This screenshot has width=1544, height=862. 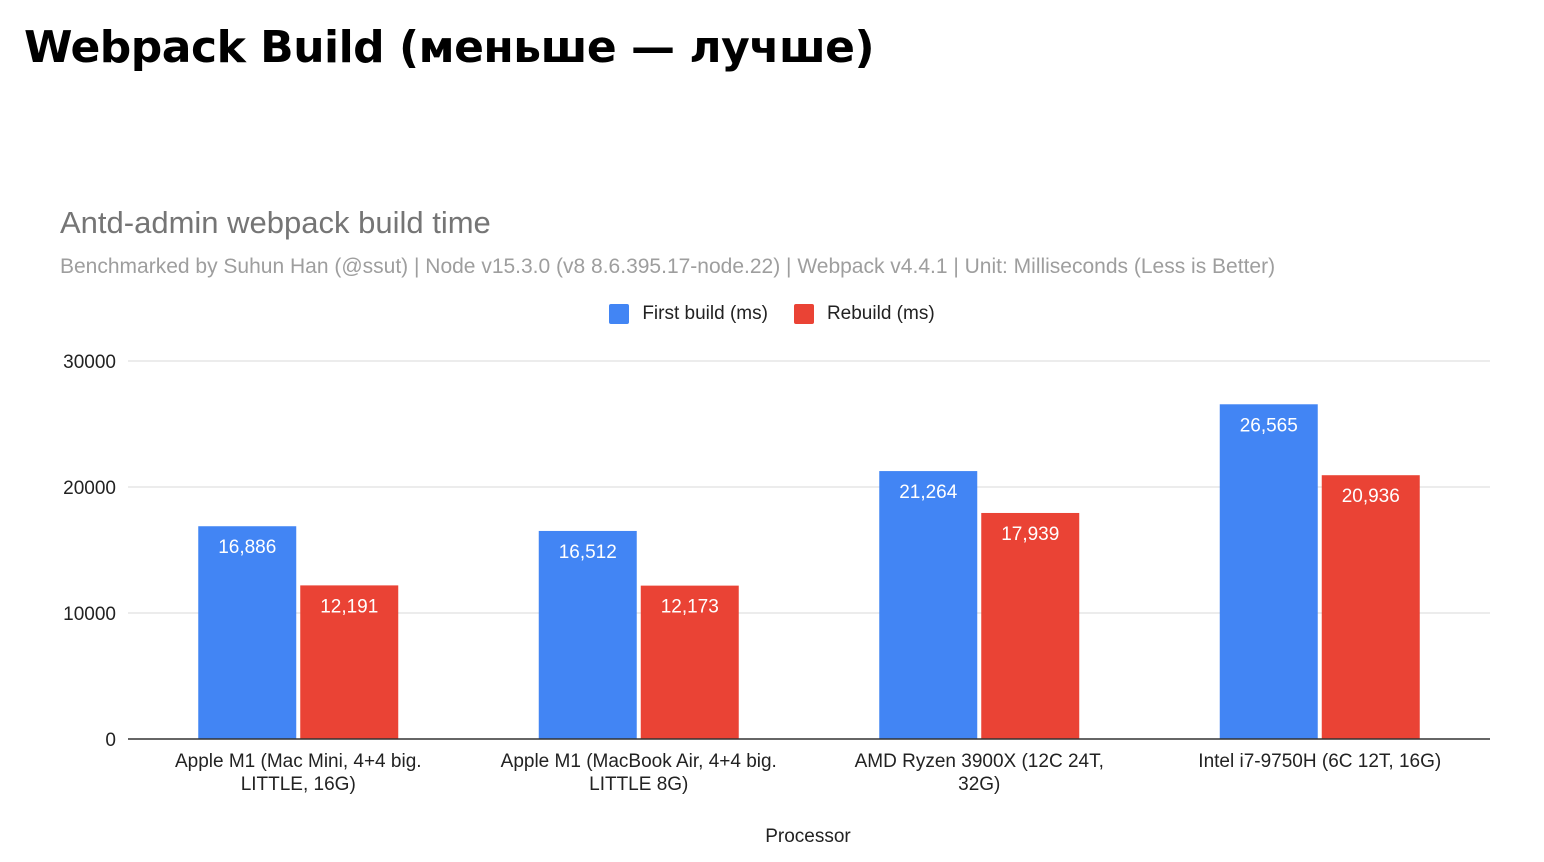 I want to click on legend-item-rebuild: Rebuild (ms), so click(x=864, y=314).